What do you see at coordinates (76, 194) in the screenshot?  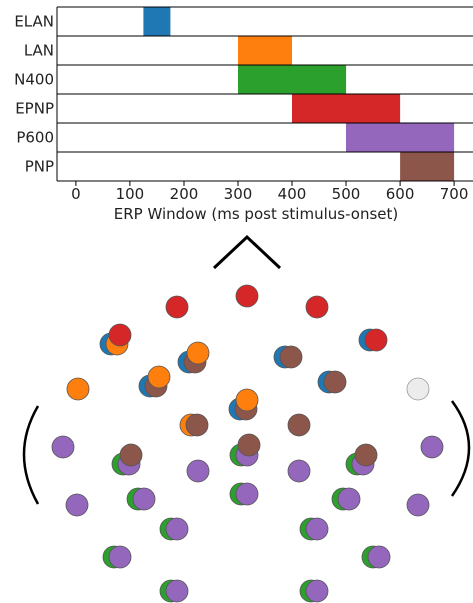 I see `x-tick-label-0: 0` at bounding box center [76, 194].